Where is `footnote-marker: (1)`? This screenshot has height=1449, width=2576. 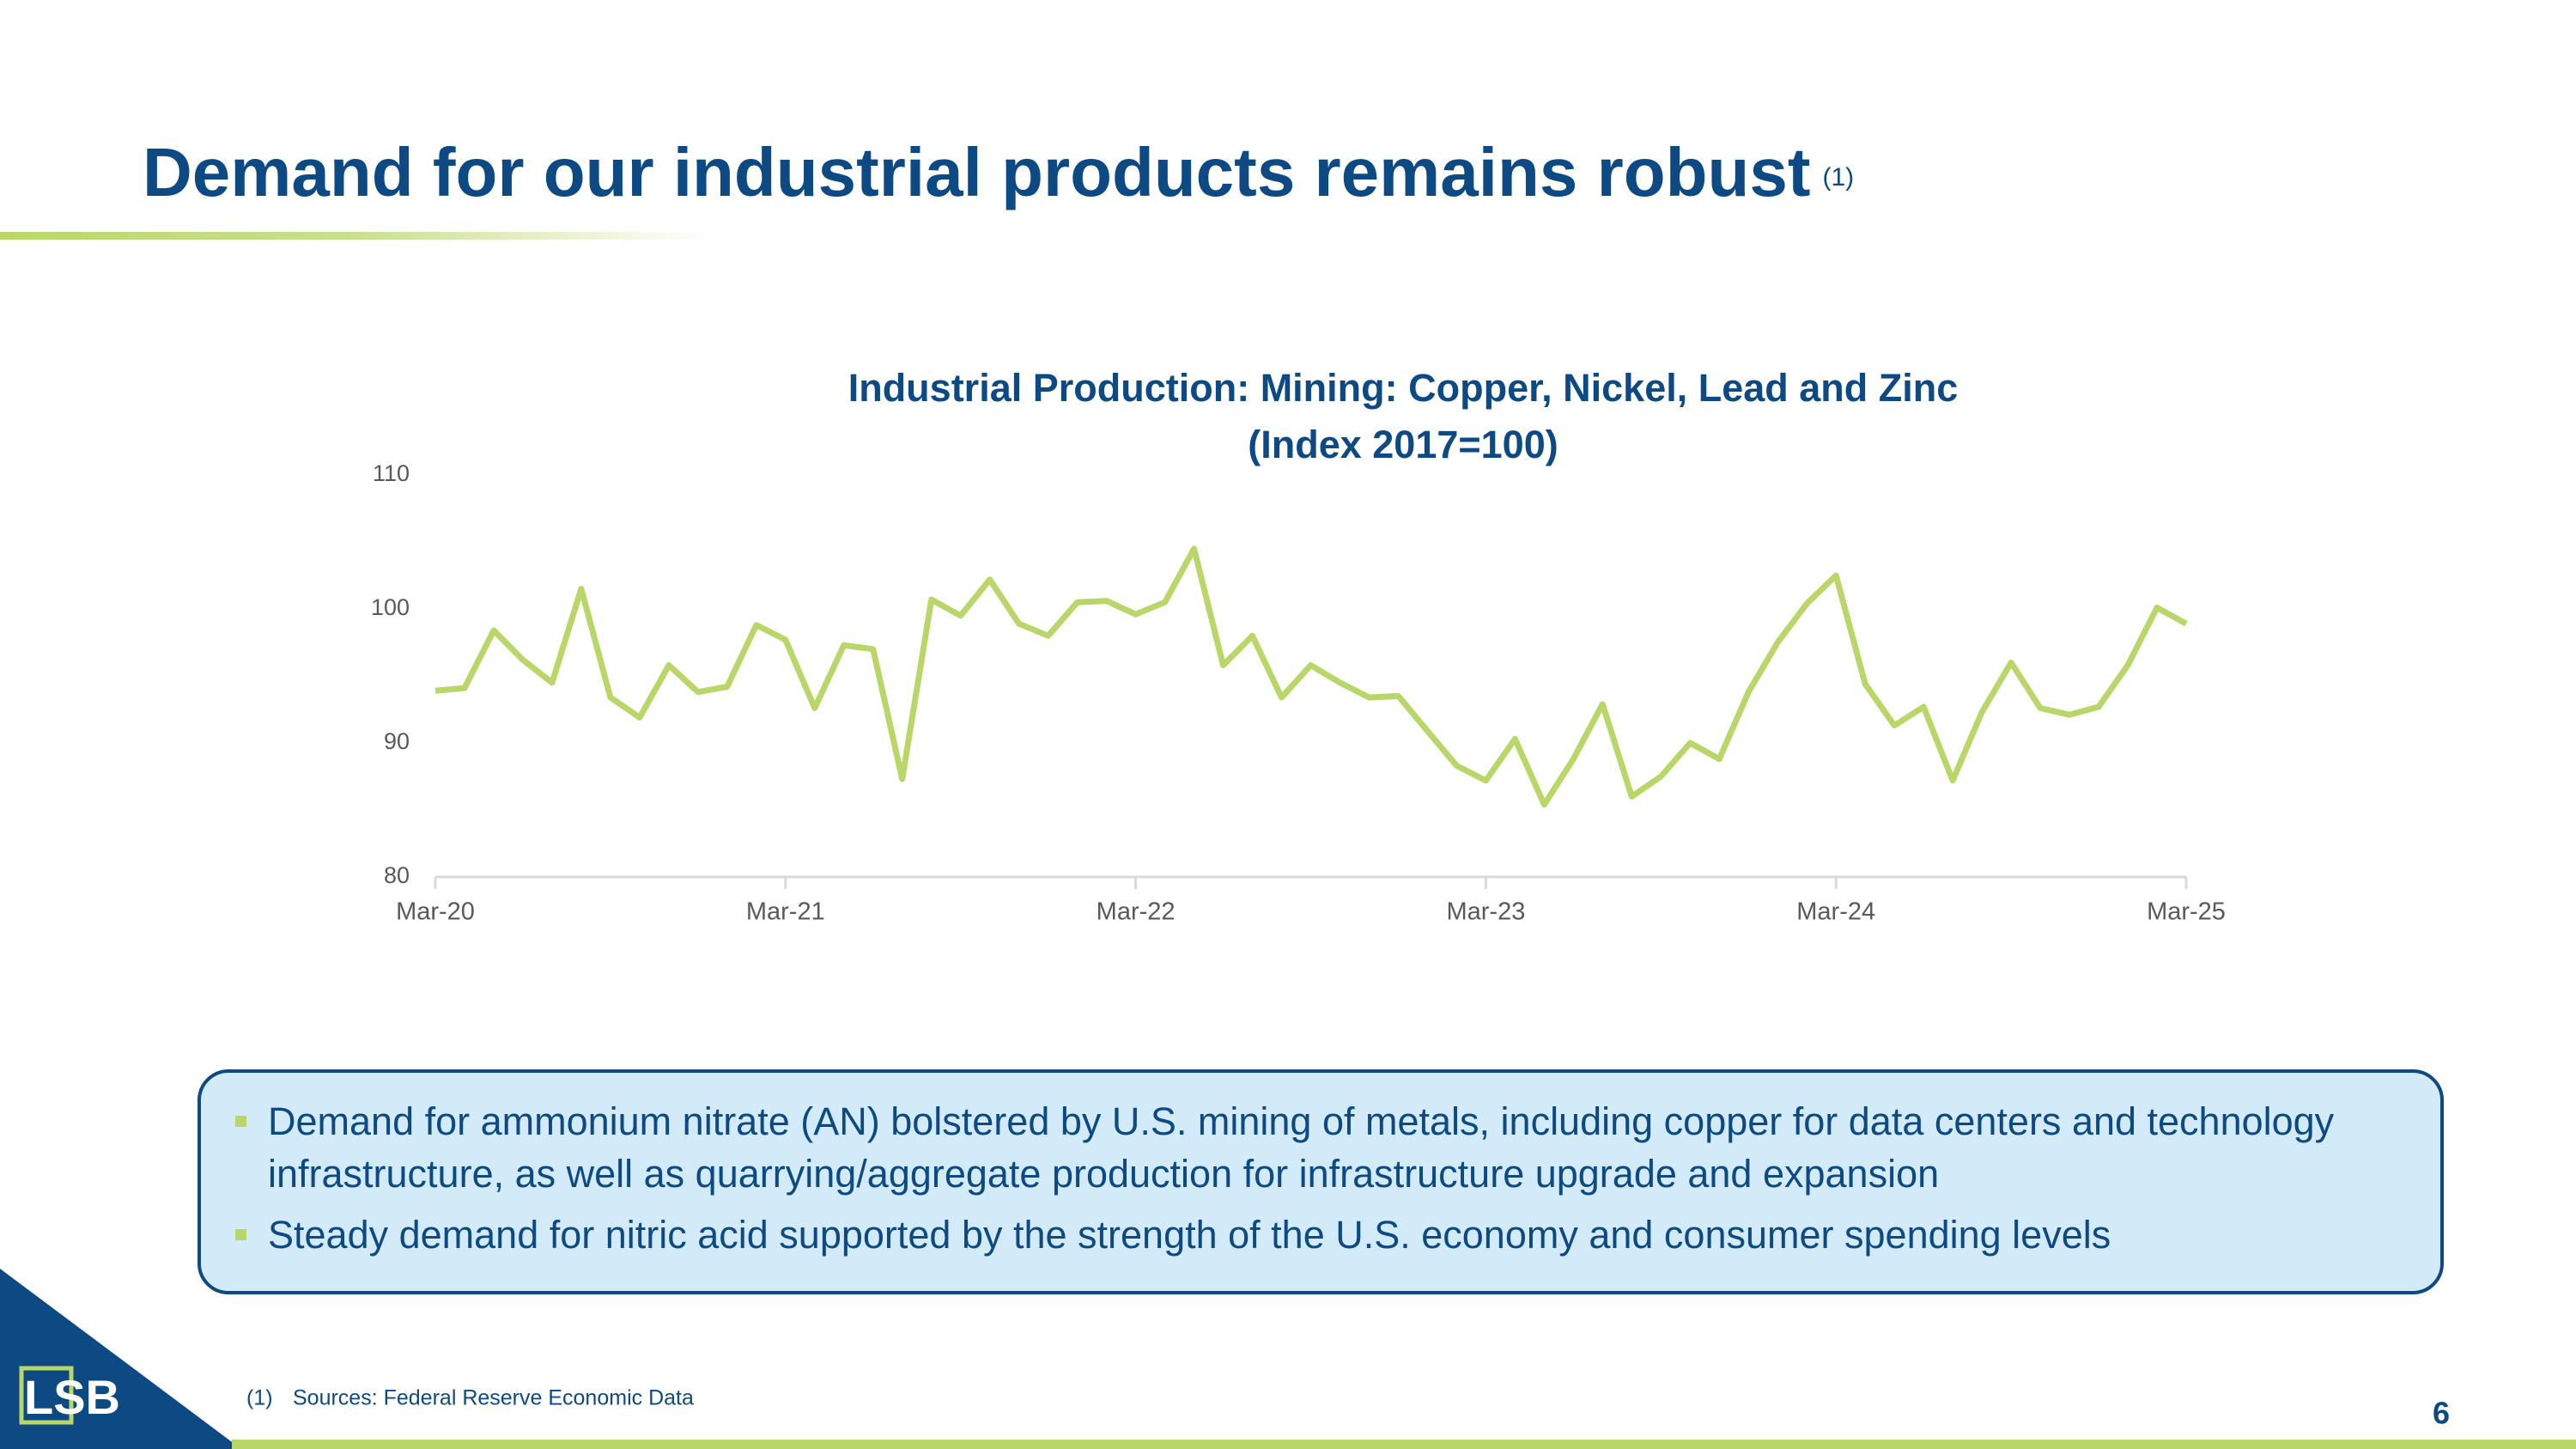 footnote-marker: (1) is located at coordinates (259, 1398).